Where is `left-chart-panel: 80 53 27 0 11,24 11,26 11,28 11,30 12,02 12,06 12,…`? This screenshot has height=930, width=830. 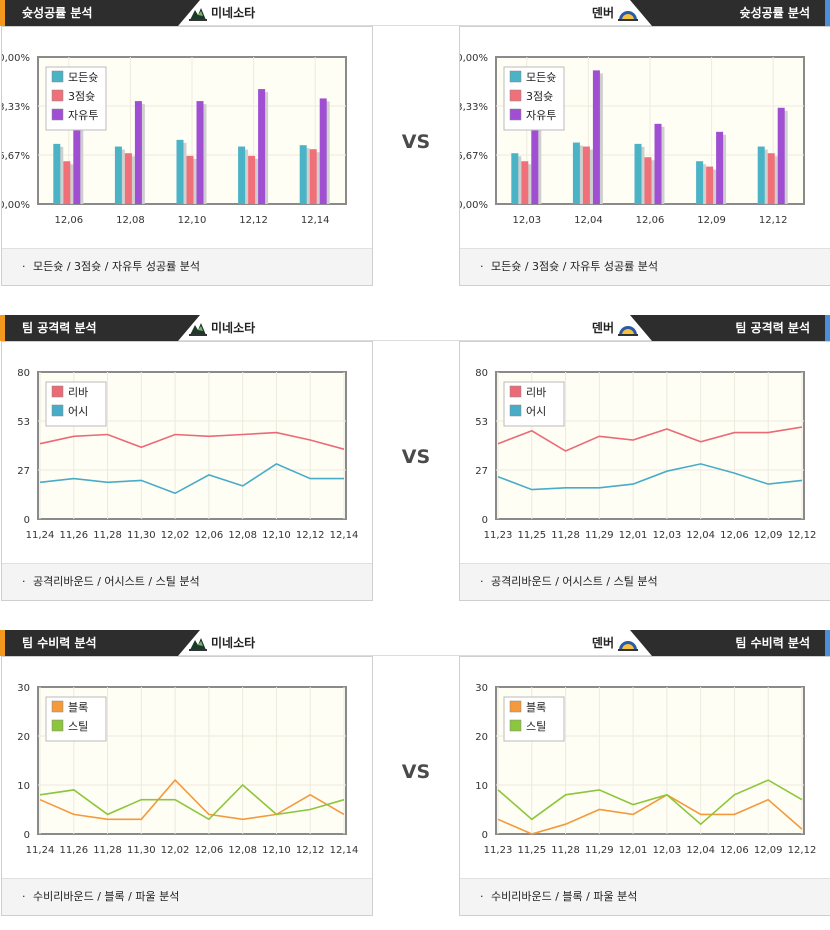 left-chart-panel: 80 53 27 0 11,24 11,26 11,28 11,30 12,02 12,06 12,… is located at coordinates (187, 471).